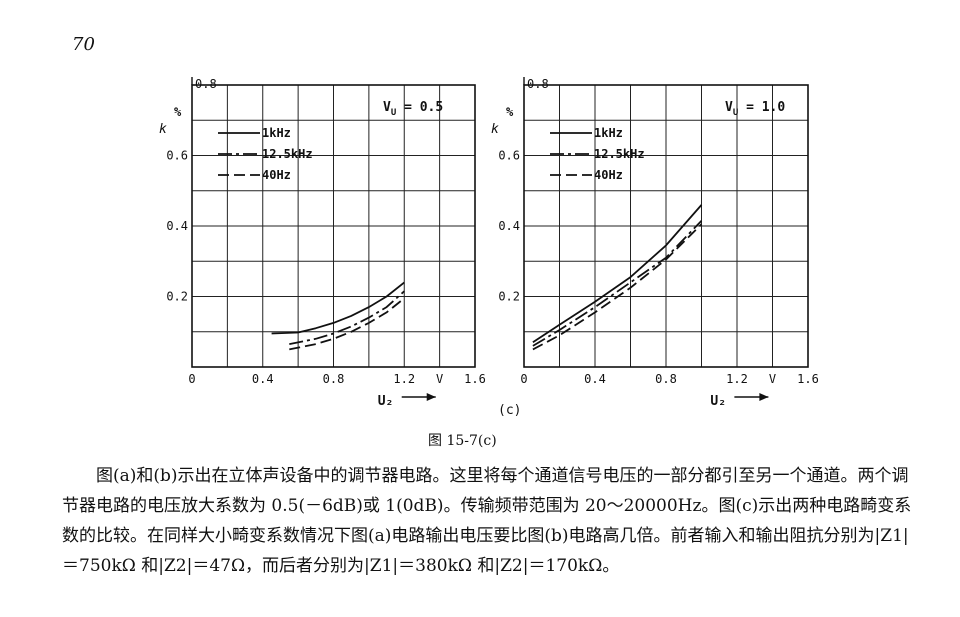 The height and width of the screenshot is (617, 960). I want to click on figure-sub-label: (c), so click(509, 410).